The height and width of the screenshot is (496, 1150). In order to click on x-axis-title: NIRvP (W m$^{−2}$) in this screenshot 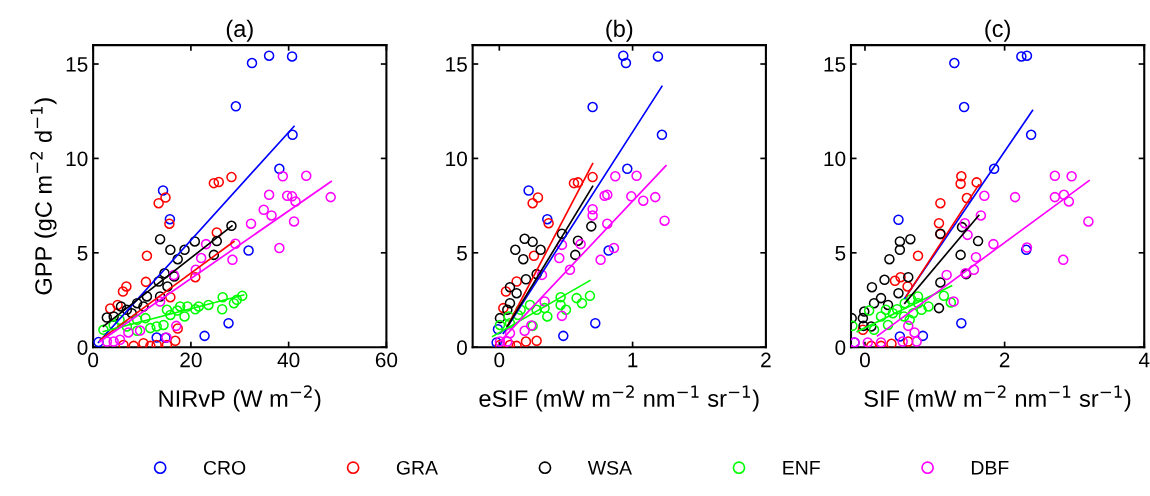, I will do `click(240, 398)`.